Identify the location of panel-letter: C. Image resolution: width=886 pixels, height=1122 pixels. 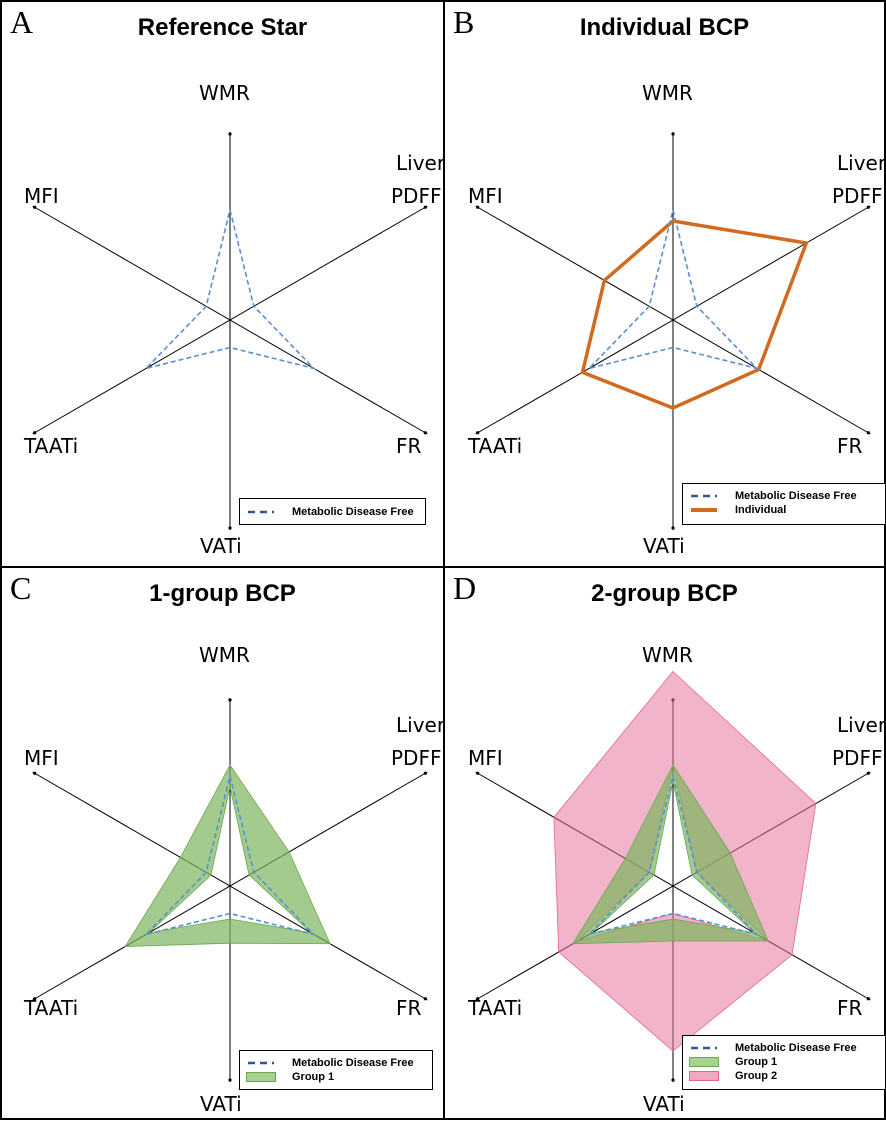
(21, 588).